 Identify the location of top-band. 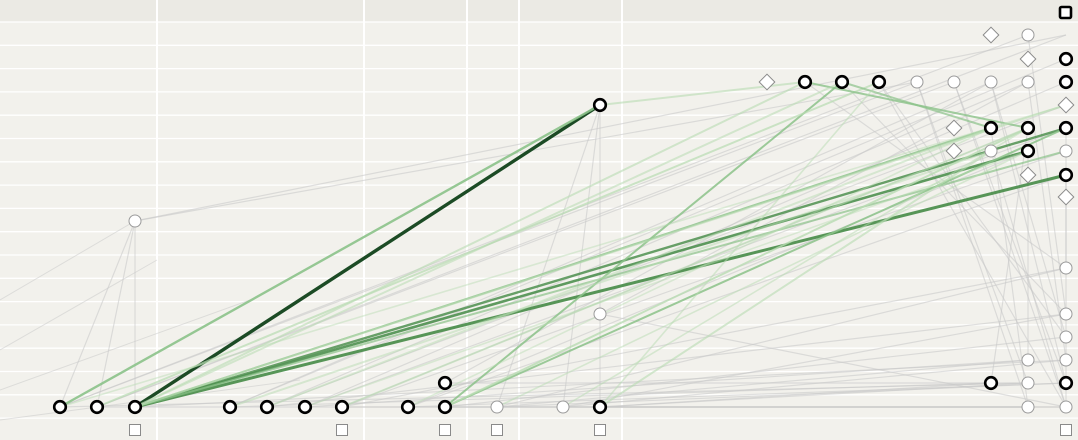
(539, 11).